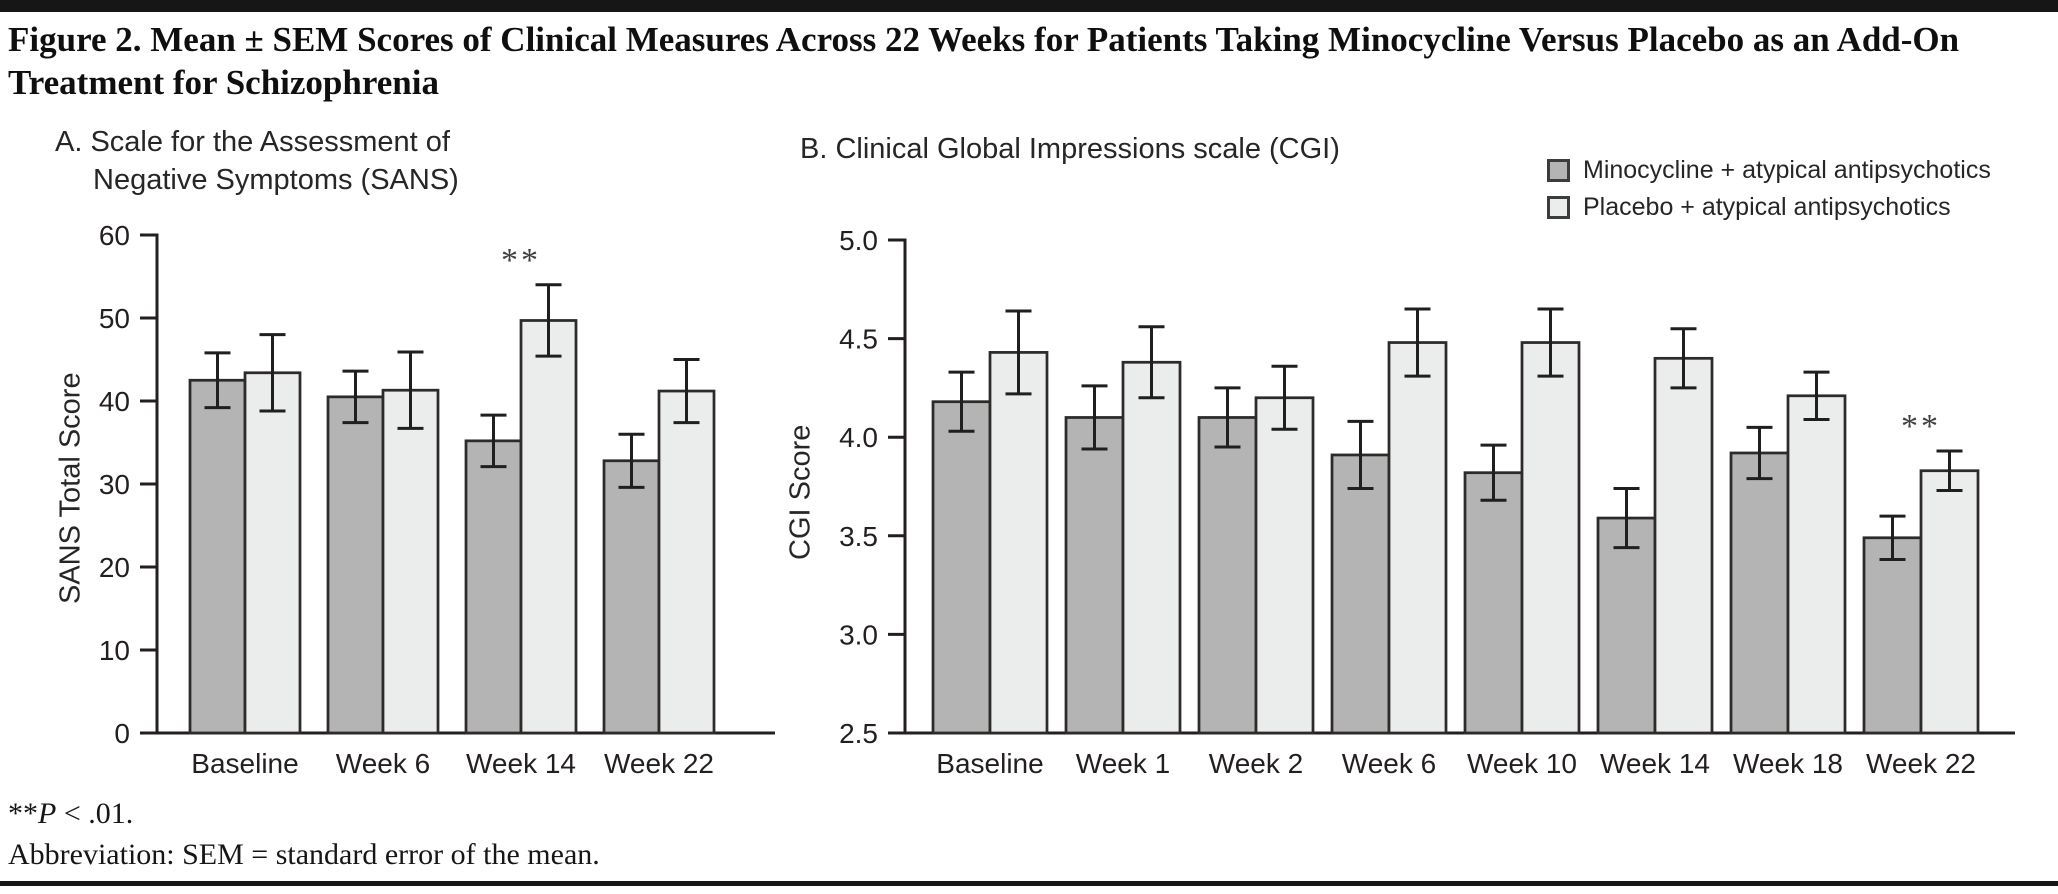  I want to click on legend-item-minocycline: Minocycline + atypical antipsychotics, so click(1769, 170).